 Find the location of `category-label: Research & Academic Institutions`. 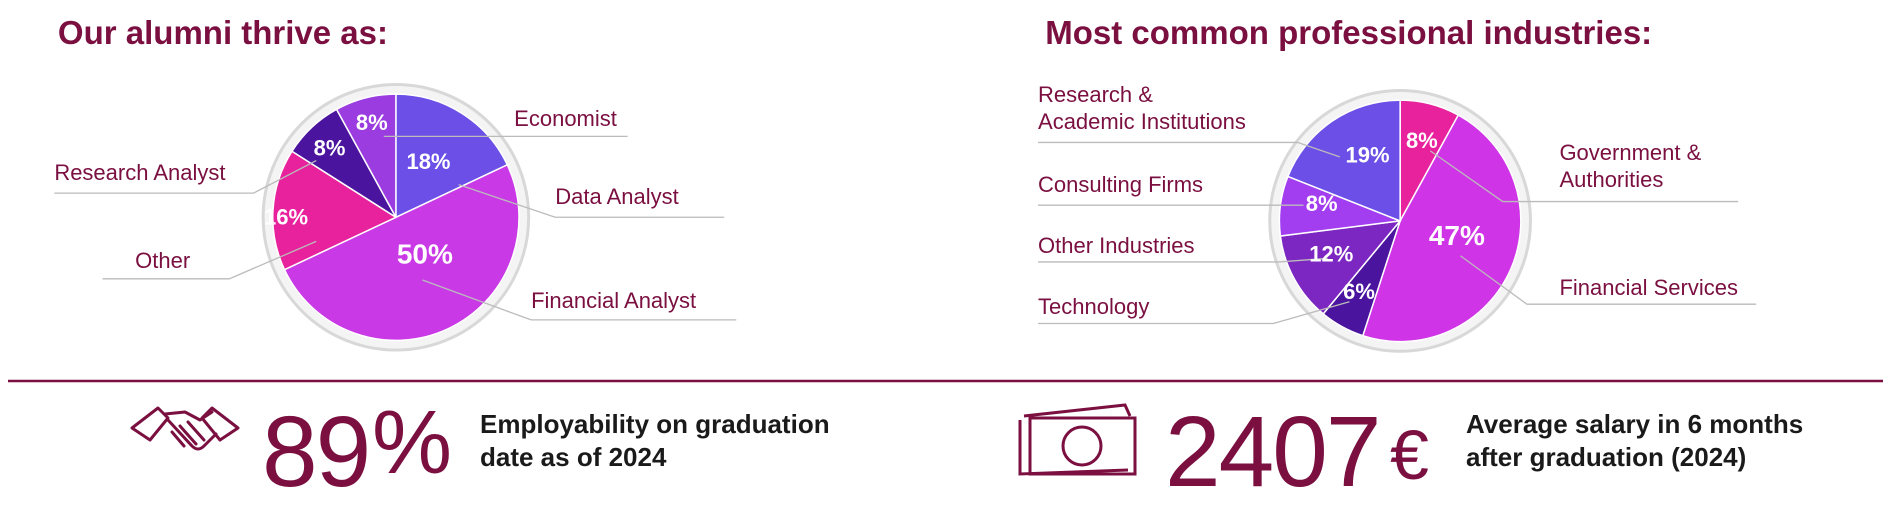

category-label: Research & Academic Institutions is located at coordinates (1142, 107).